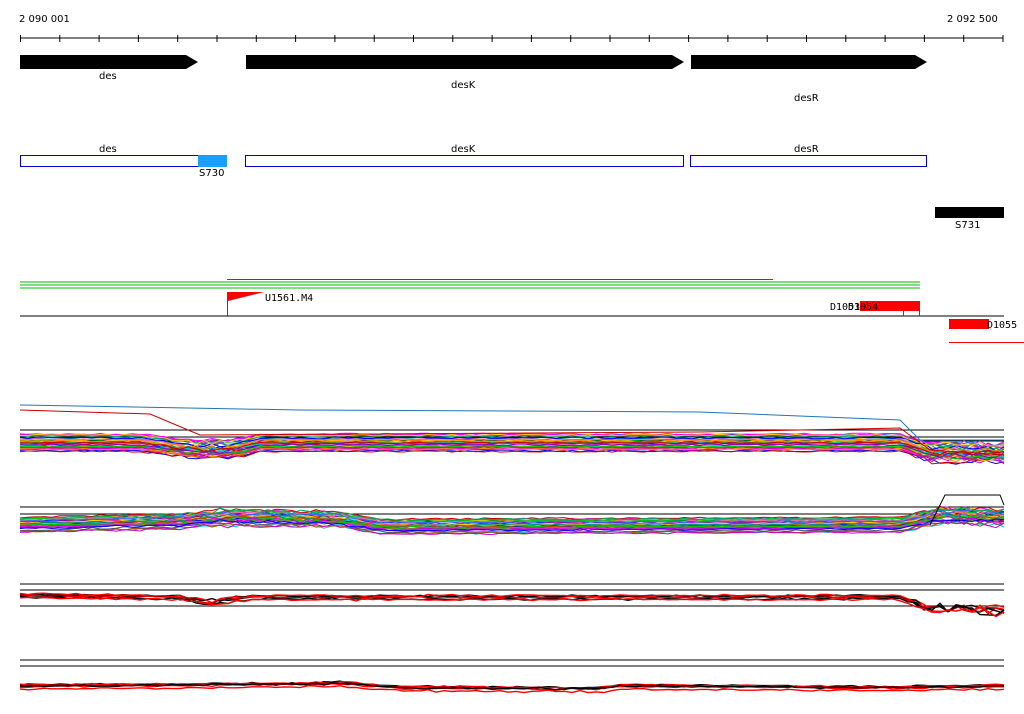  Describe the element at coordinates (211, 173) in the screenshot. I see `feature-label-s730: S730` at that location.